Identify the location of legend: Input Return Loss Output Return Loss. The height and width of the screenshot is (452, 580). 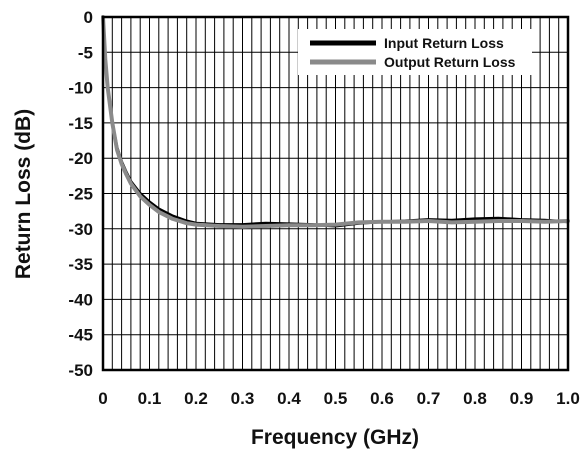
(415, 52).